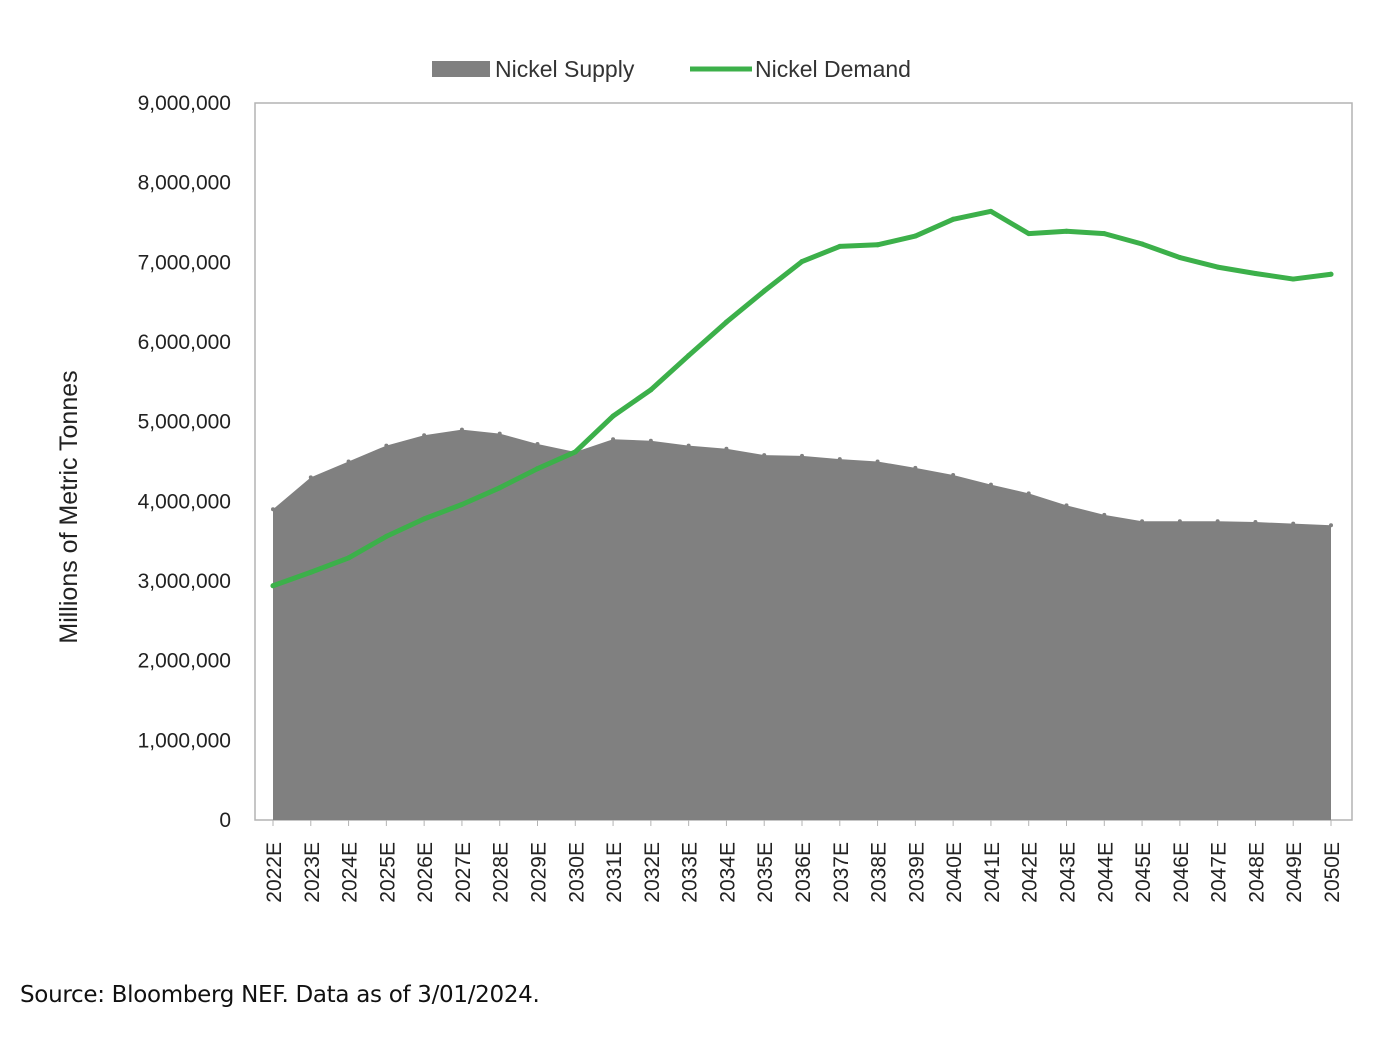  Describe the element at coordinates (1255, 522) in the screenshot. I see `supply-point-2048E` at that location.